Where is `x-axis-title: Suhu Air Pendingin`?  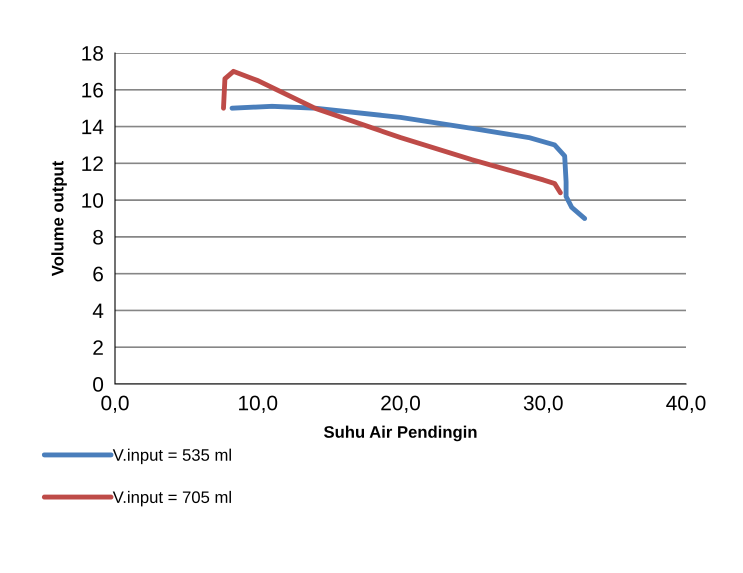 x-axis-title: Suhu Air Pendingin is located at coordinates (400, 434).